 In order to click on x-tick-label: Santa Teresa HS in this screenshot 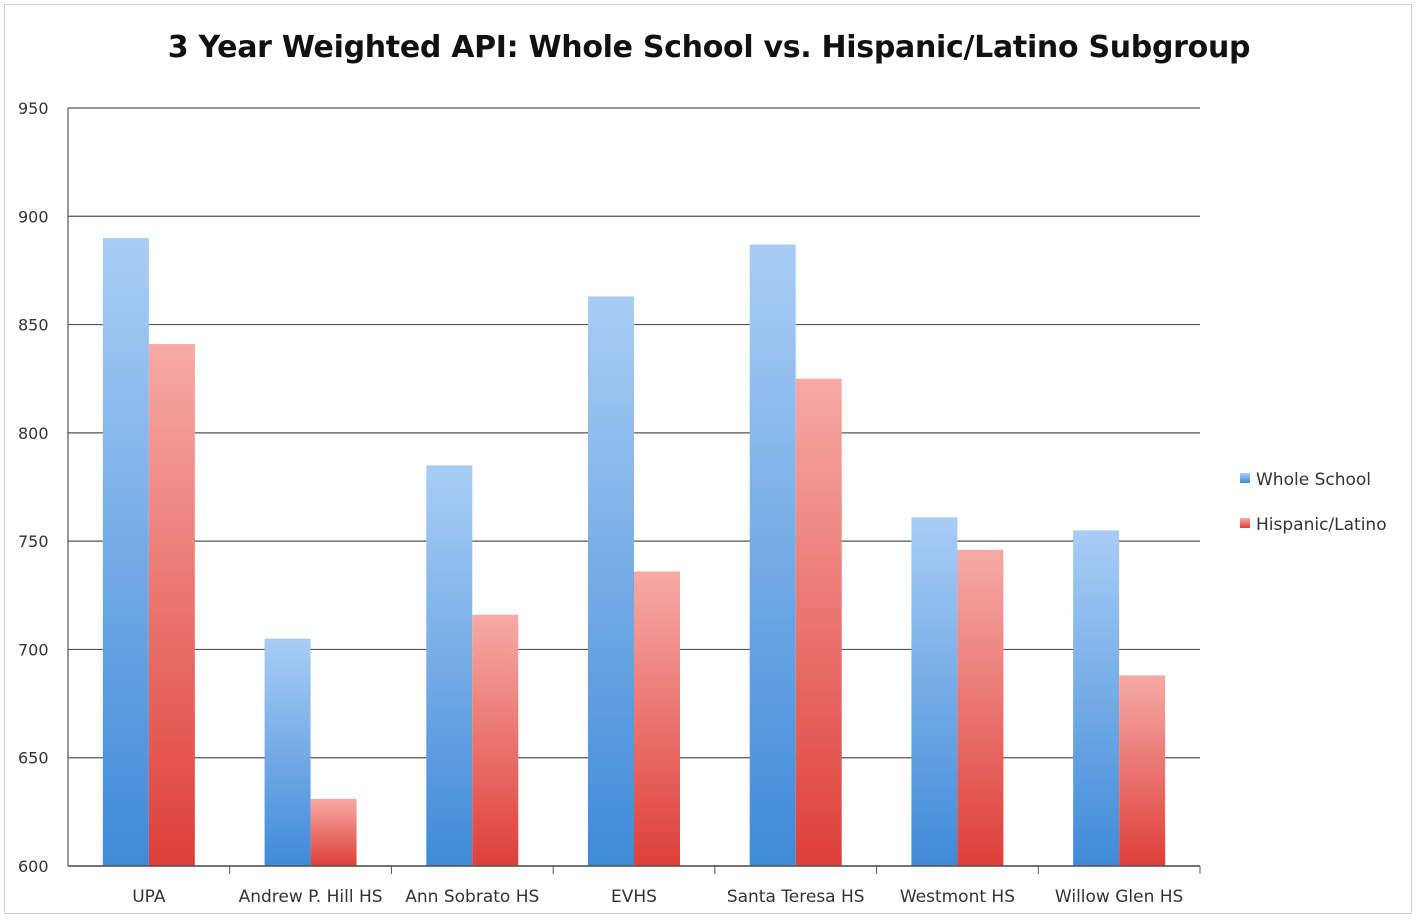, I will do `click(796, 897)`.